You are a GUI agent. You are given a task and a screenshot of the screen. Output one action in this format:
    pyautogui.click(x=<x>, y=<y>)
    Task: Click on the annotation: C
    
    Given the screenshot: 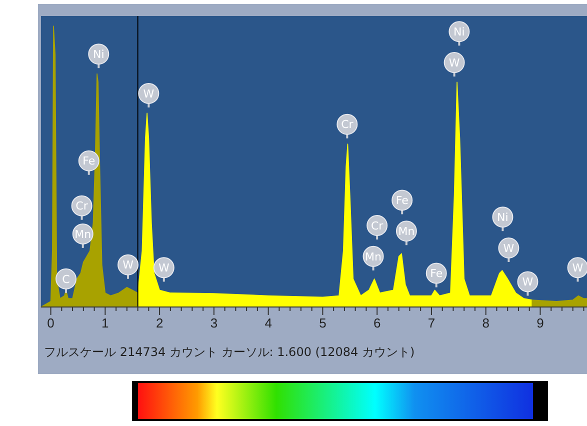 What is the action you would take?
    pyautogui.click(x=66, y=279)
    